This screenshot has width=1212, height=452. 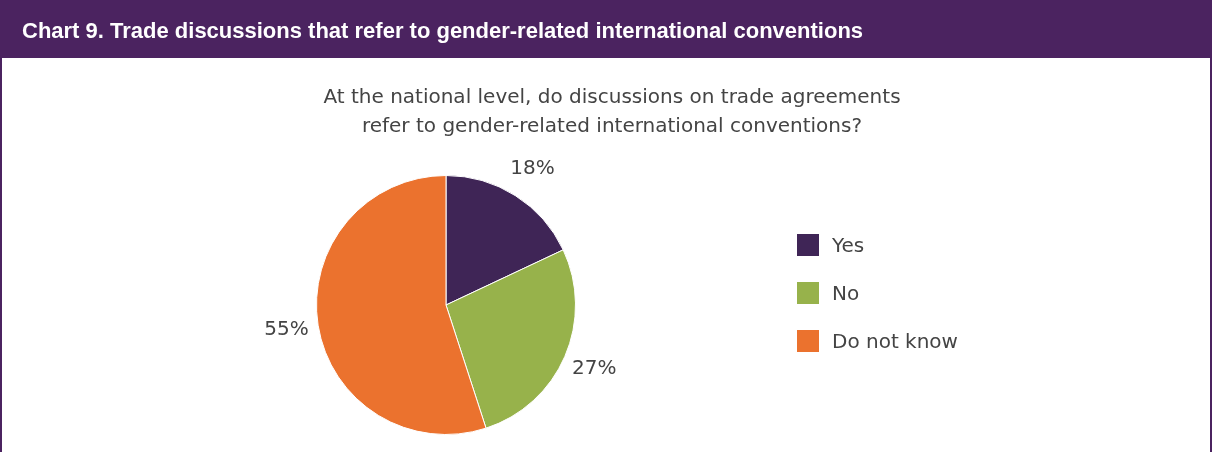 What do you see at coordinates (895, 341) in the screenshot?
I see `legend-label: Do not know` at bounding box center [895, 341].